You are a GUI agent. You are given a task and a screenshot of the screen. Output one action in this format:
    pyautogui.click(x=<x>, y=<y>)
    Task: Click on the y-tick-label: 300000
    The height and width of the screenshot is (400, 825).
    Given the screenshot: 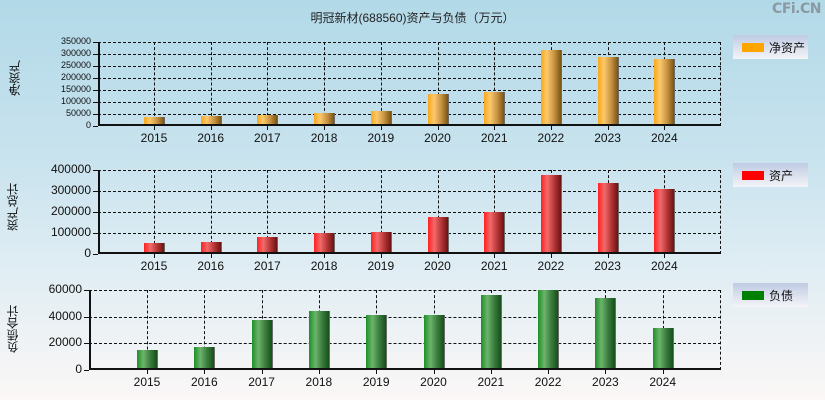 What is the action you would take?
    pyautogui.click(x=75, y=52)
    